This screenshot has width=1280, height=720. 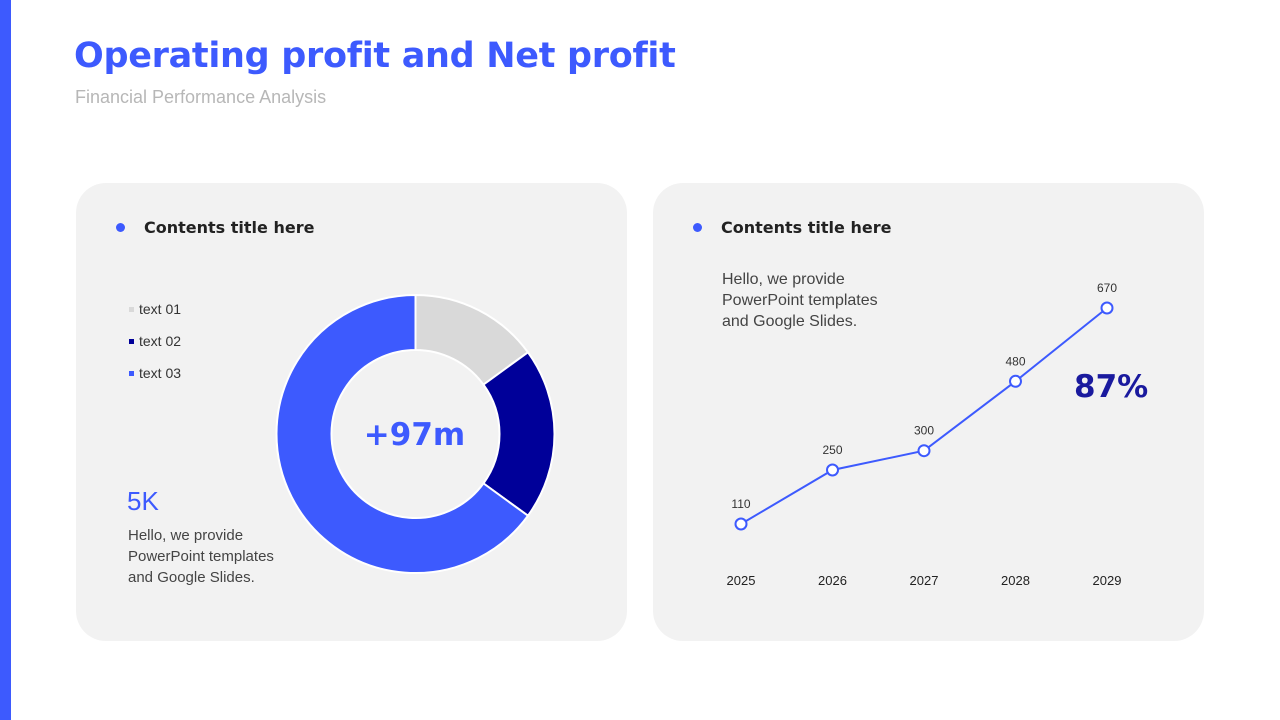 What do you see at coordinates (740, 504) in the screenshot?
I see `data-label: 110` at bounding box center [740, 504].